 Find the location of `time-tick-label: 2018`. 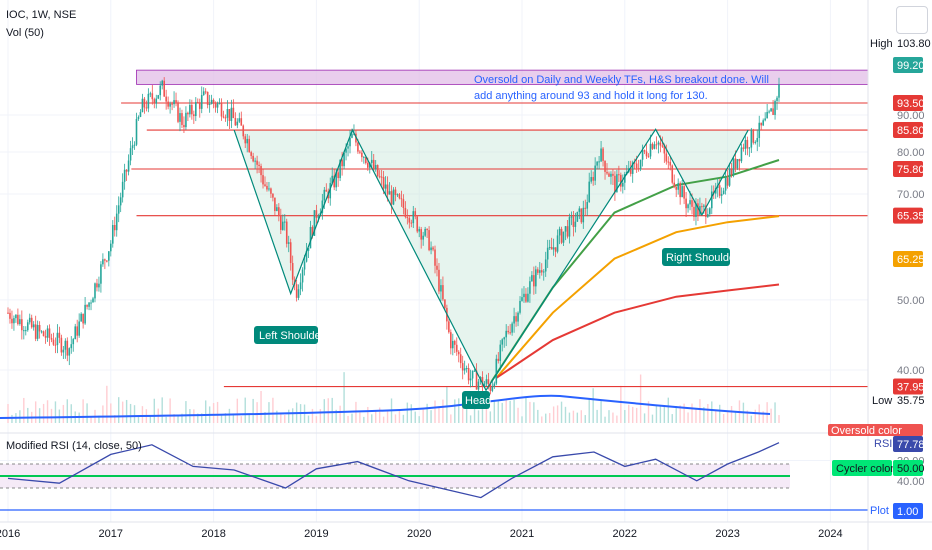

time-tick-label: 2018 is located at coordinates (213, 534).